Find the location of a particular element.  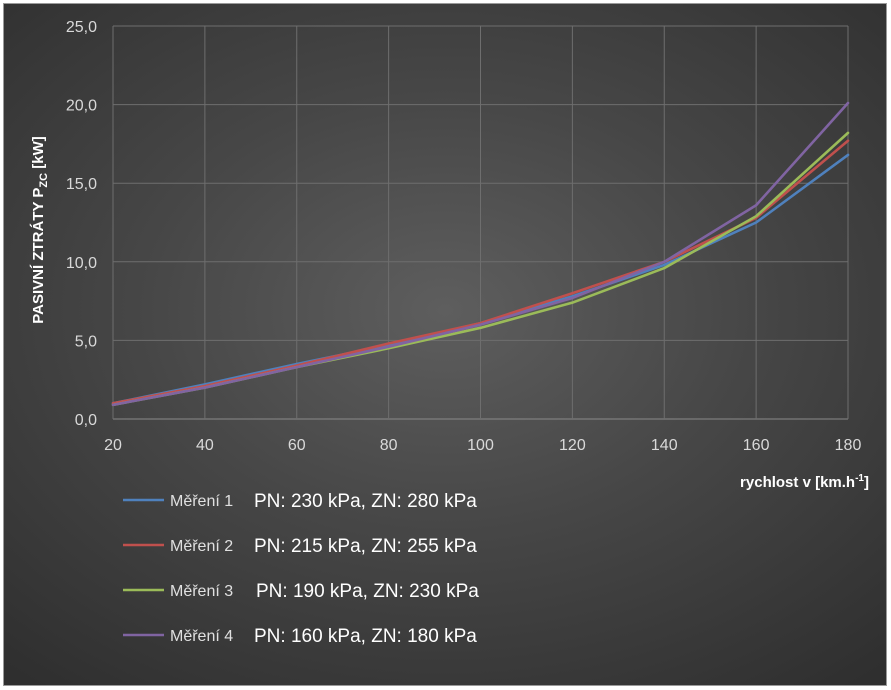

x-tick-label: 180 is located at coordinates (848, 445).